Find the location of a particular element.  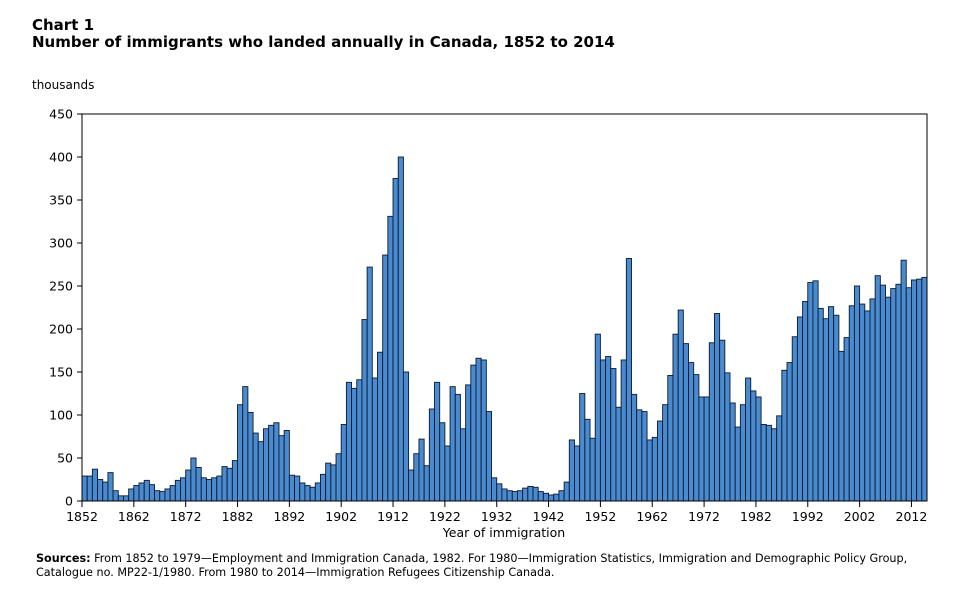

x-tick-label: 1862 is located at coordinates (134, 516).